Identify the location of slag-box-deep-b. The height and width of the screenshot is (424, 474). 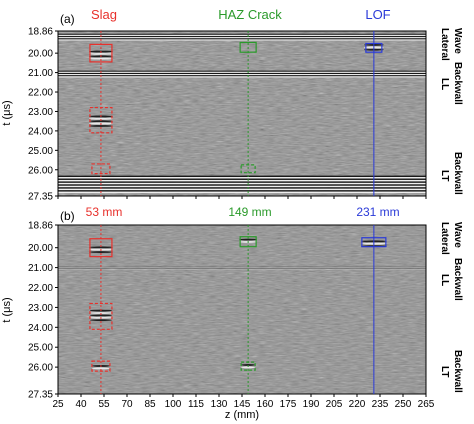
(101, 316).